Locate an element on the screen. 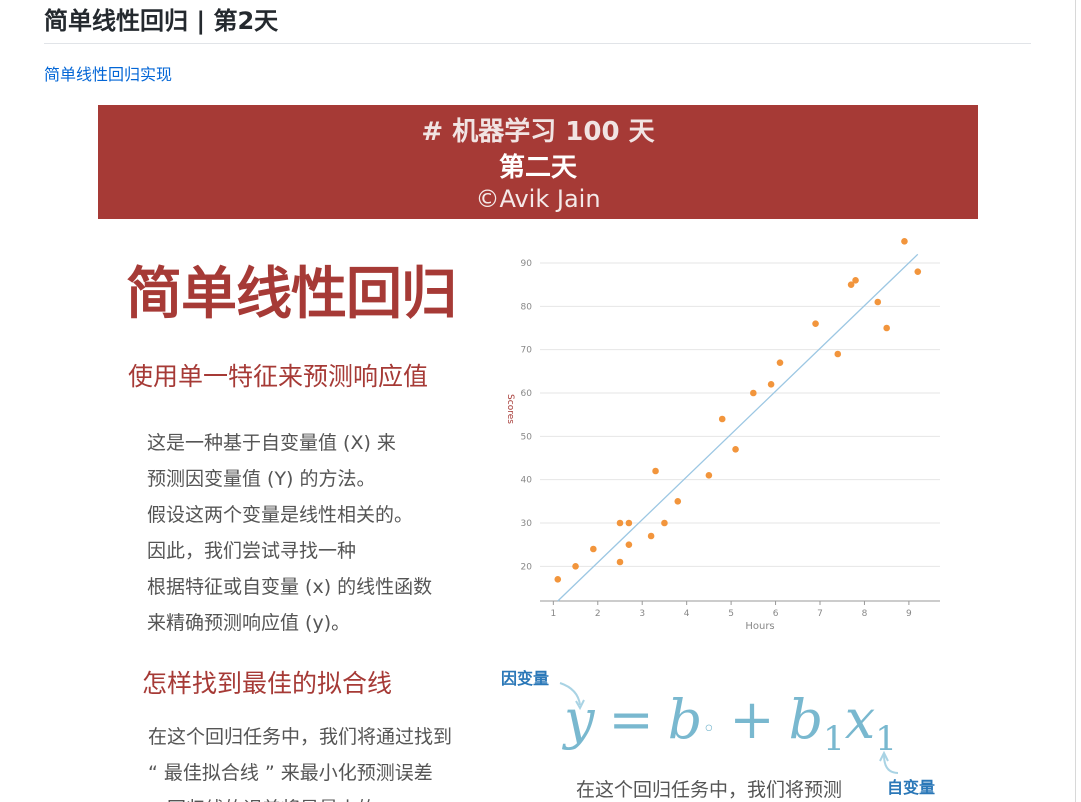  y-tick-label: 60 is located at coordinates (527, 394).